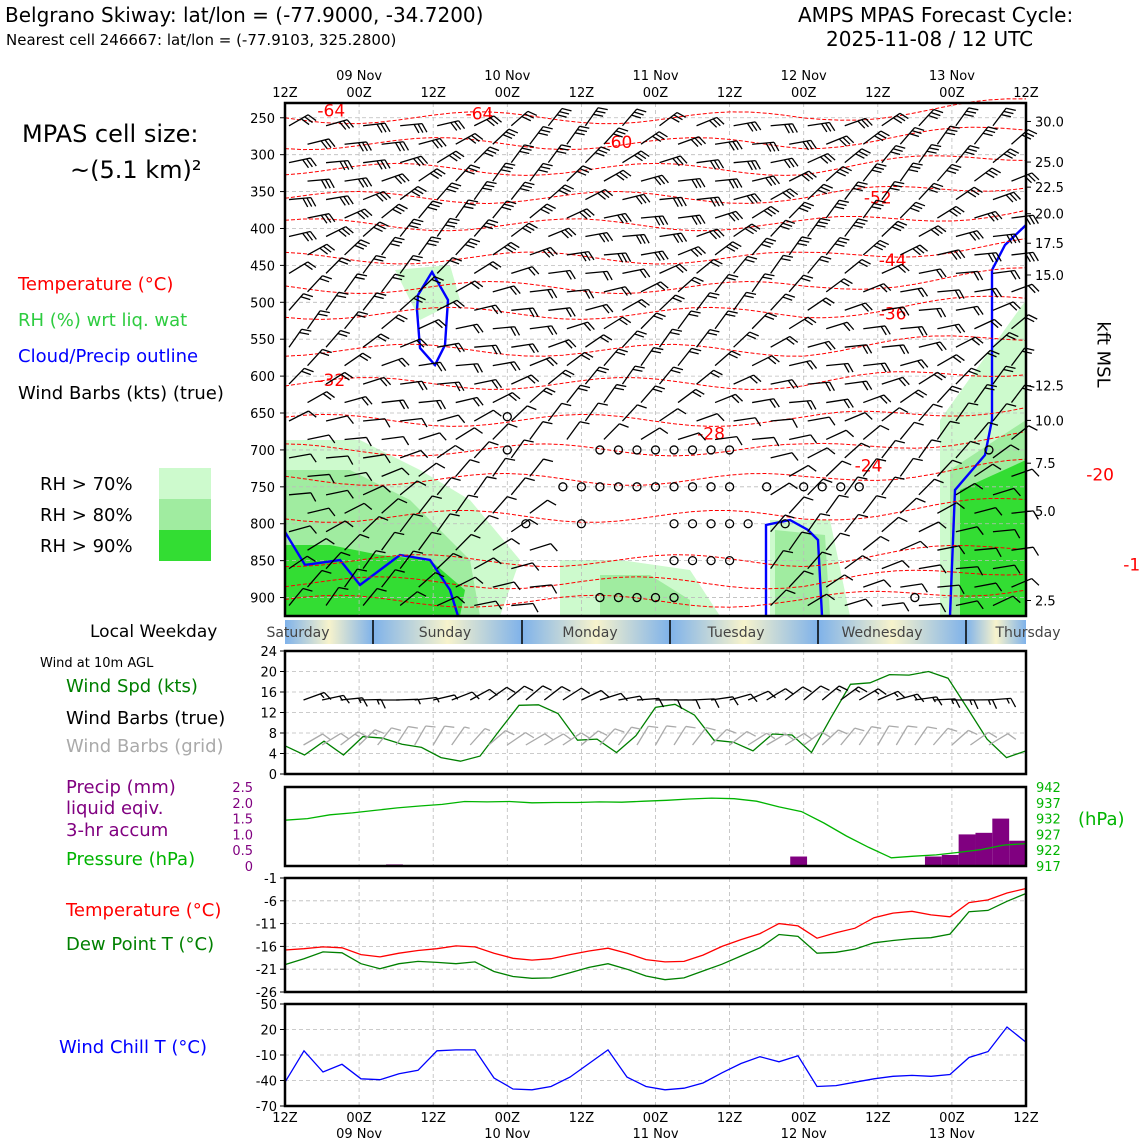 The image size is (1140, 1140). What do you see at coordinates (1048, 835) in the screenshot?
I see `pressure-tick-label: 927` at bounding box center [1048, 835].